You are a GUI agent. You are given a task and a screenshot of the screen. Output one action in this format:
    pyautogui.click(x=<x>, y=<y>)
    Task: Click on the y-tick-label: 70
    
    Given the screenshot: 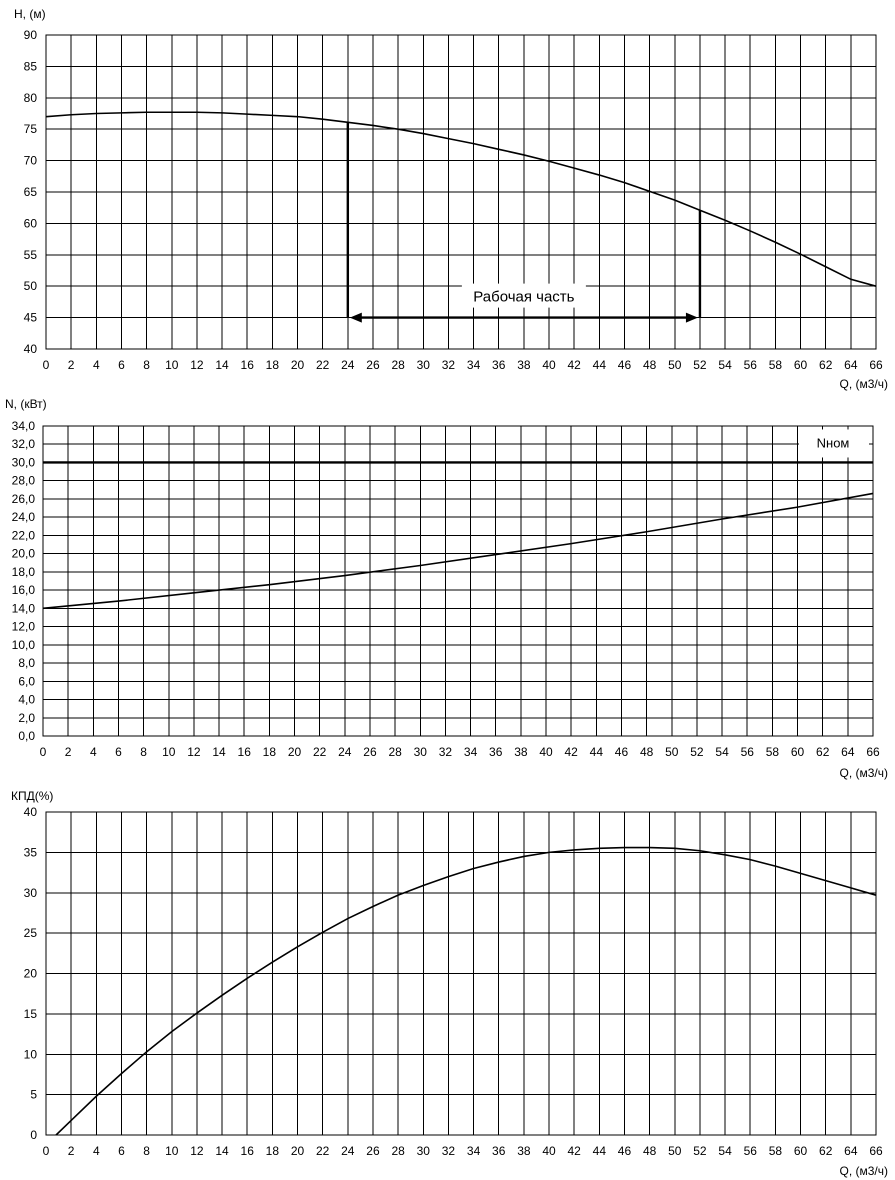 What is the action you would take?
    pyautogui.click(x=31, y=161)
    